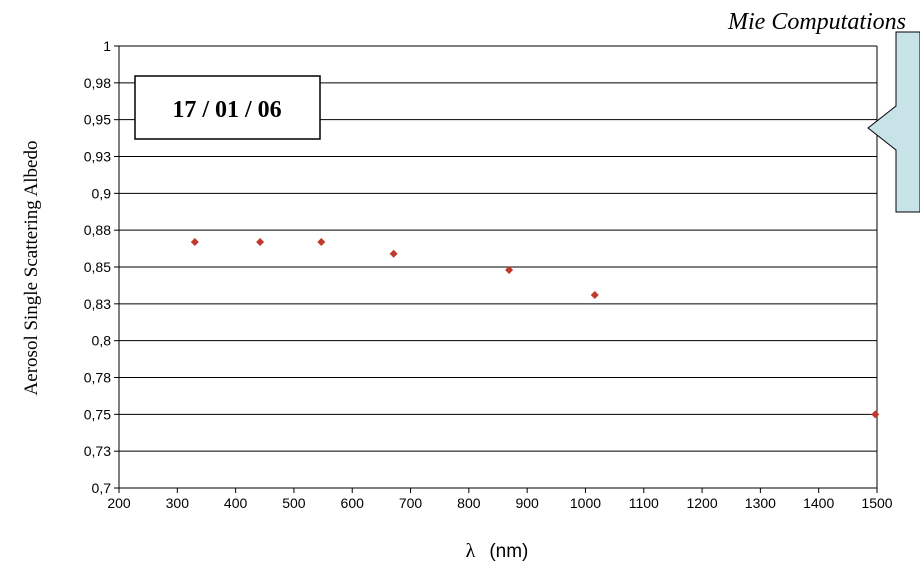 The width and height of the screenshot is (920, 576). Describe the element at coordinates (97, 304) in the screenshot. I see `y-tick-label: 0,83` at that location.